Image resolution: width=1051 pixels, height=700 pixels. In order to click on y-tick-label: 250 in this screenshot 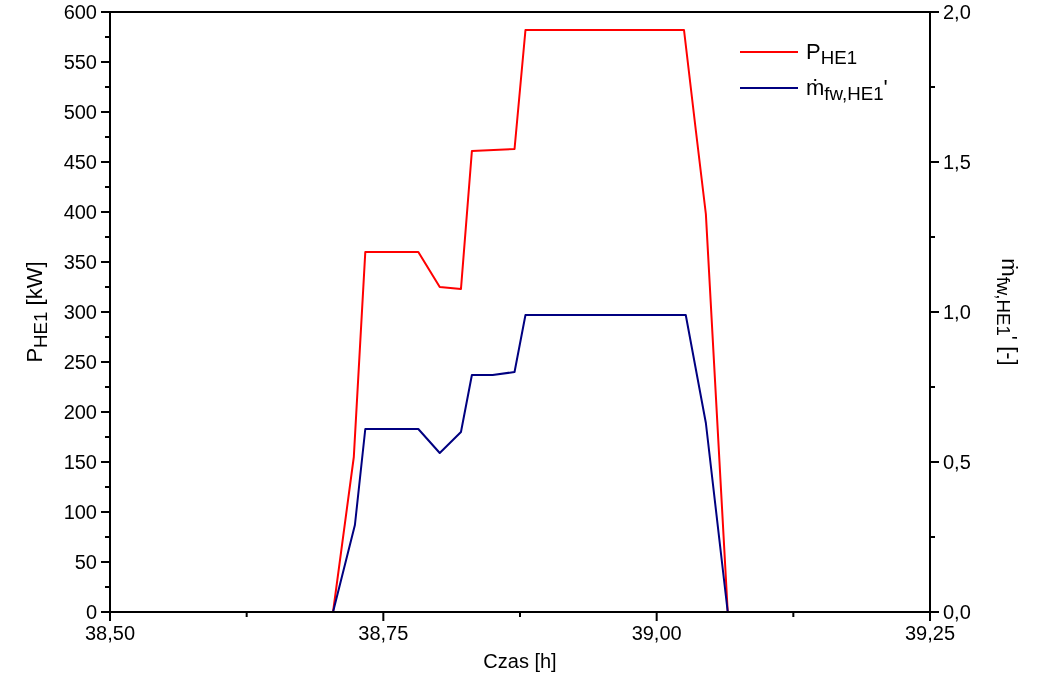, I will do `click(80, 362)`.